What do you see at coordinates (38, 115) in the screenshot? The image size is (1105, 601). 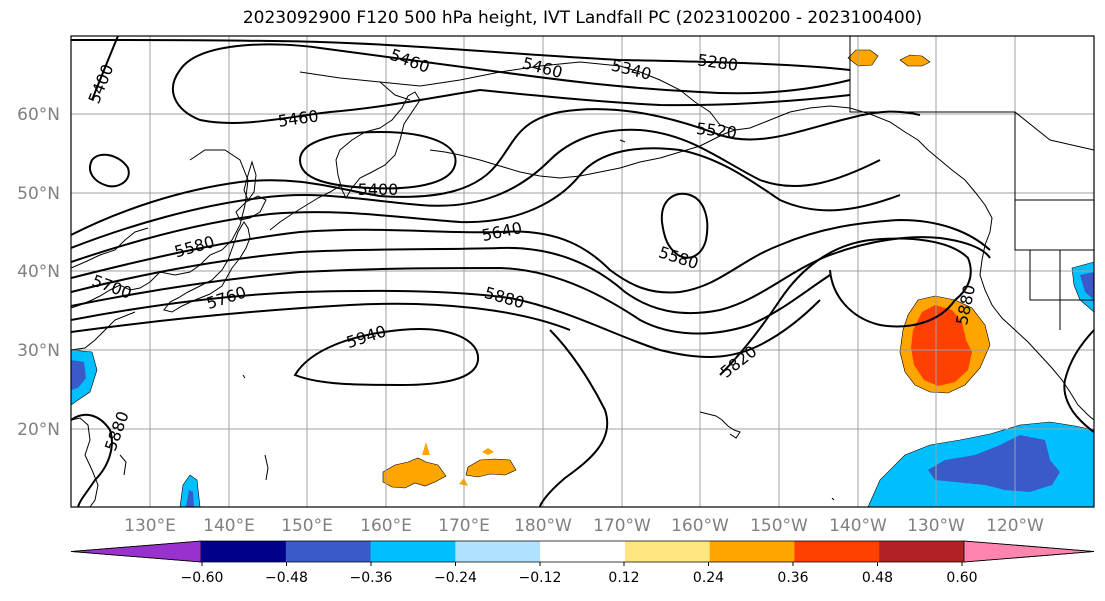 I see `lat-label: 60°N` at bounding box center [38, 115].